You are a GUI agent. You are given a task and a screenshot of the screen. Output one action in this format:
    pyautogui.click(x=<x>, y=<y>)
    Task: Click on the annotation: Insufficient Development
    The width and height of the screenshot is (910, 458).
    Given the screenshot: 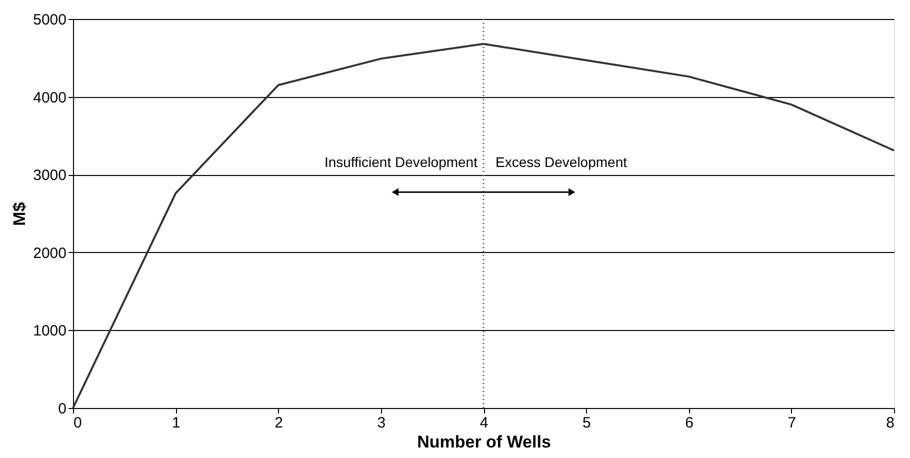 What is the action you would take?
    pyautogui.click(x=401, y=162)
    